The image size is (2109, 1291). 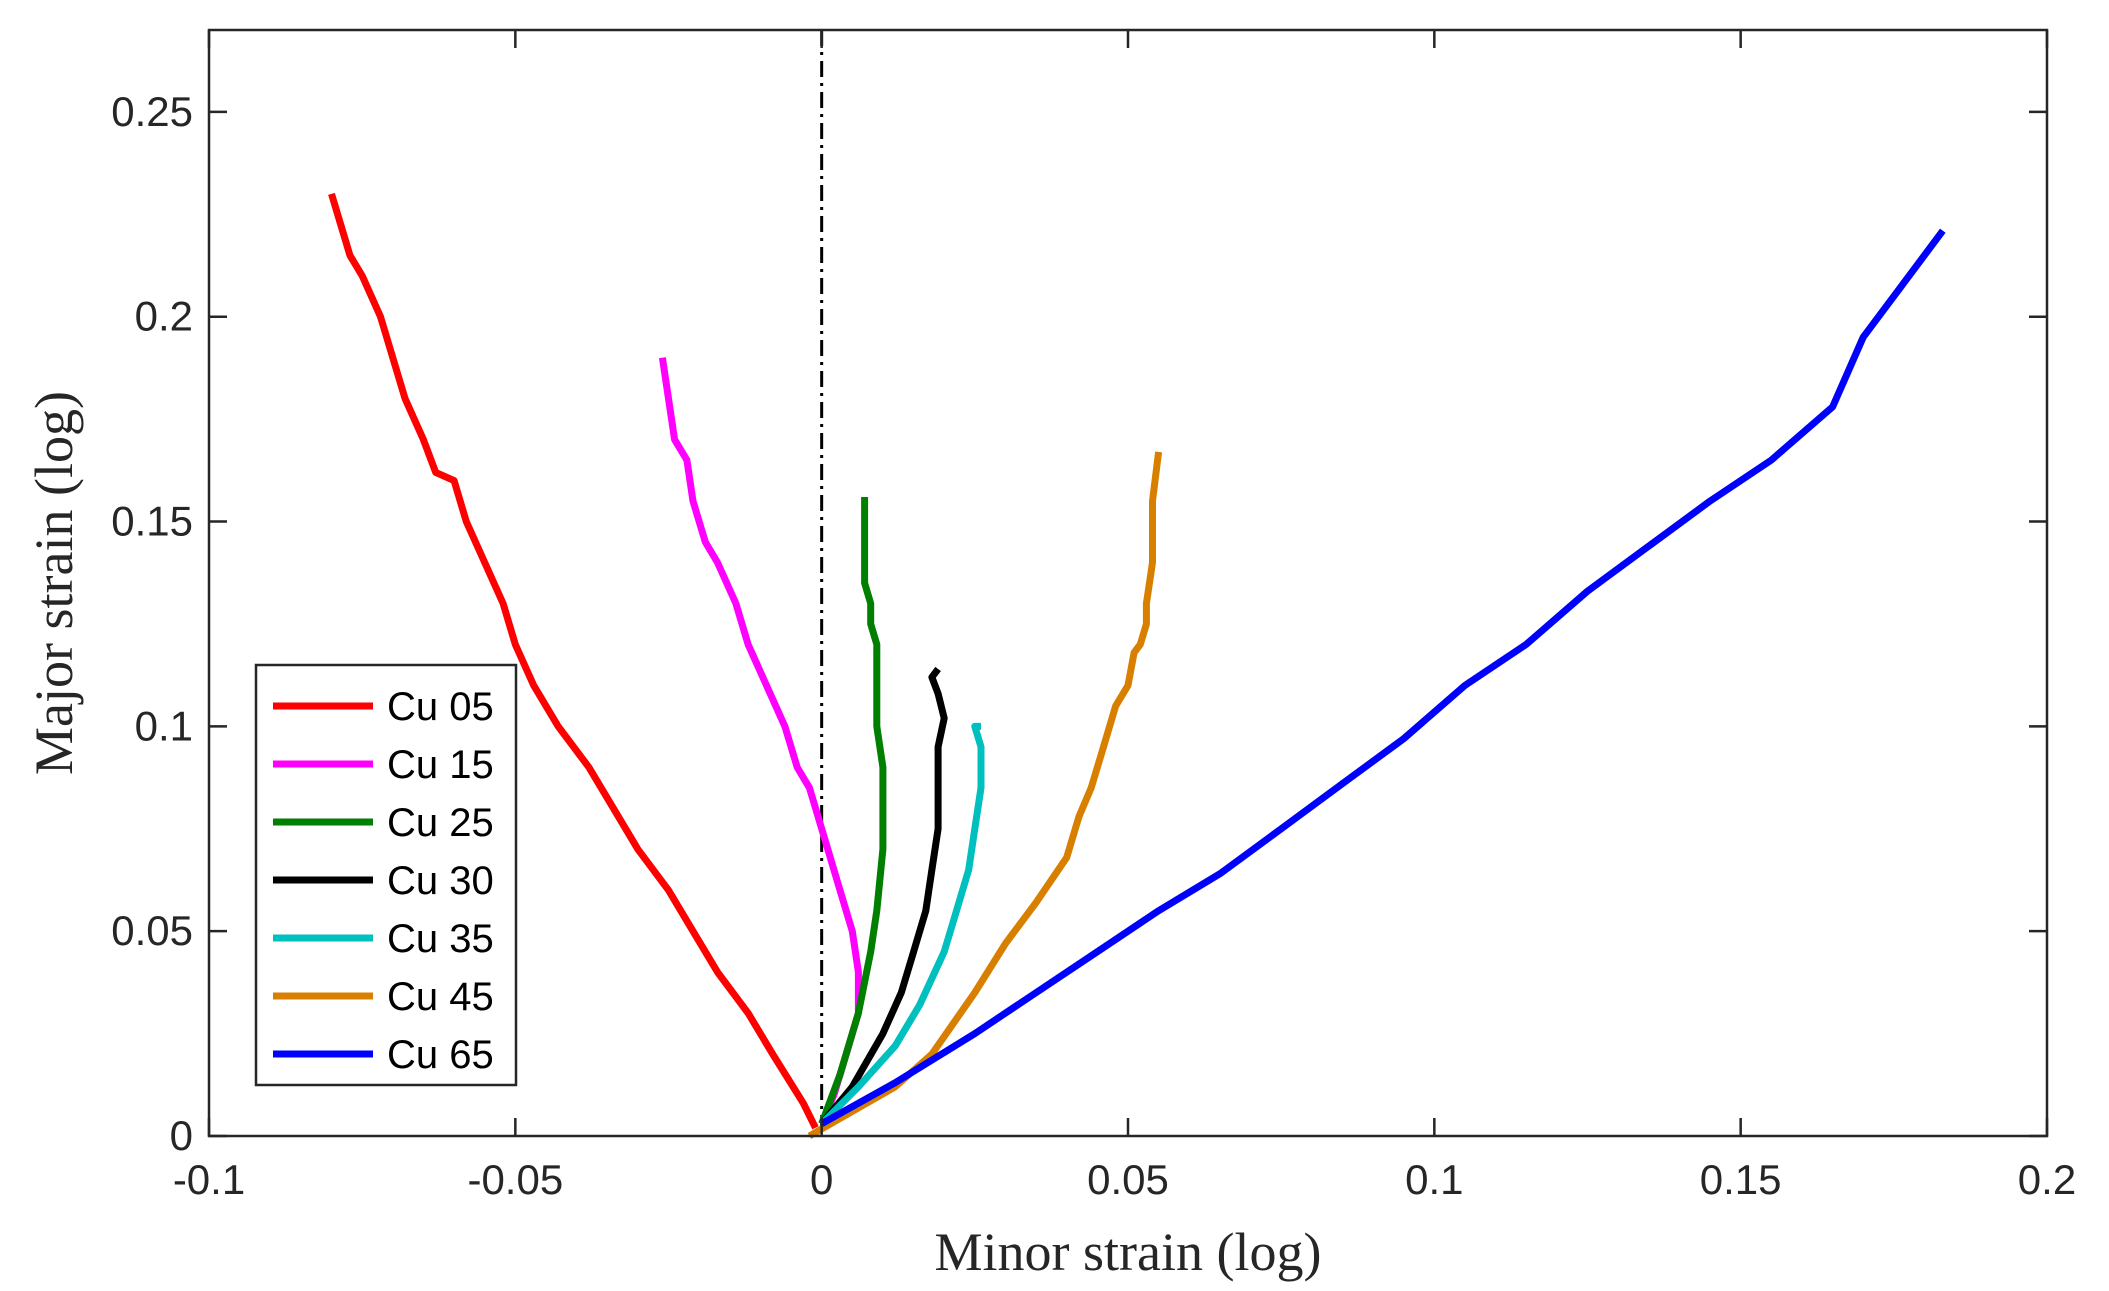 I want to click on y-axis-title: Major strain (log), so click(x=54, y=583).